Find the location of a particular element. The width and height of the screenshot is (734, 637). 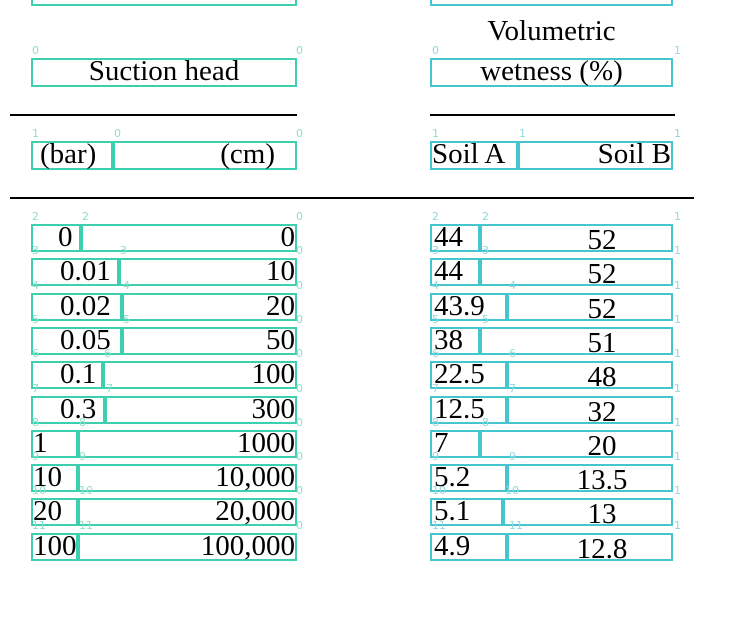

cm-header-index-right: 0 is located at coordinates (299, 133).